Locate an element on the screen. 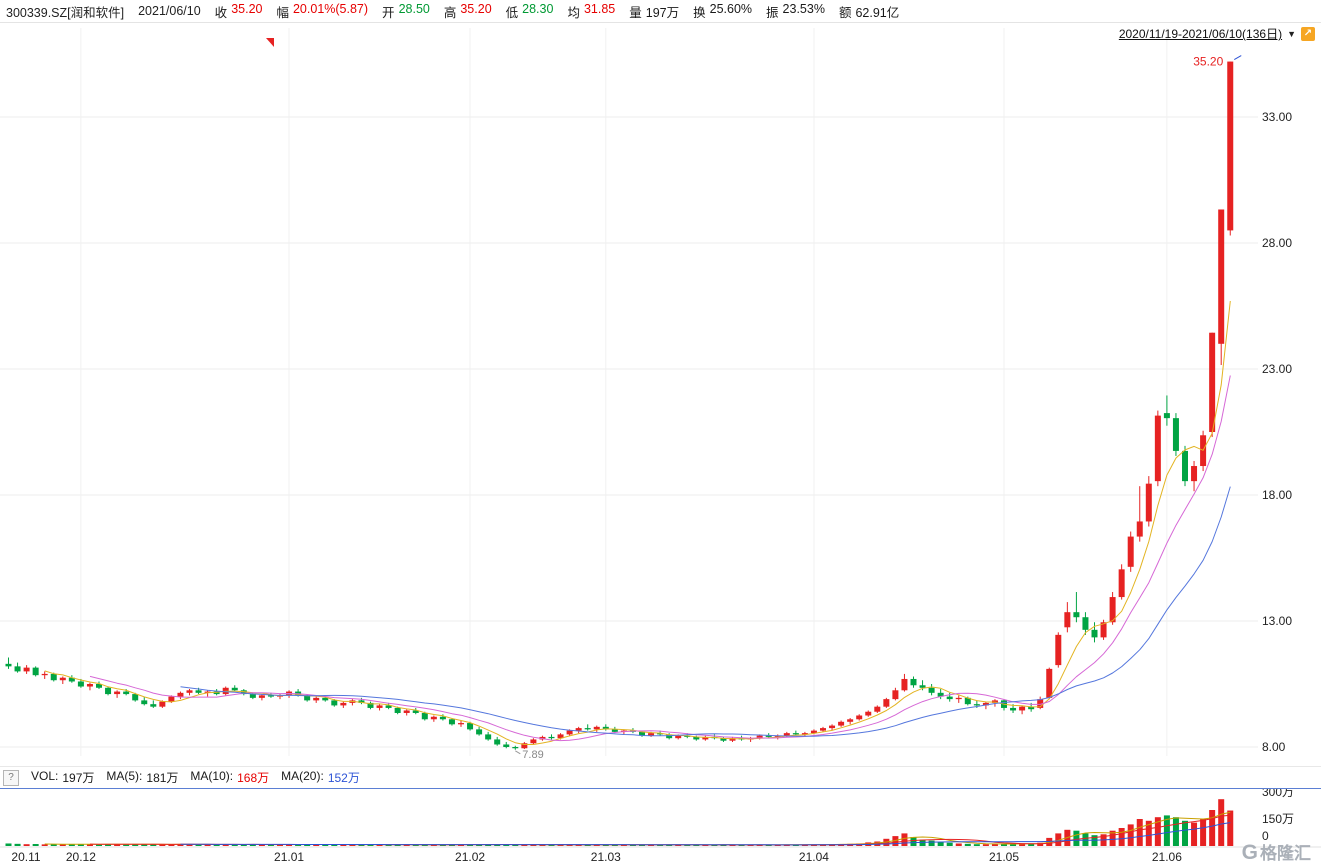  svg-text: 20.11 is located at coordinates (25, 857).